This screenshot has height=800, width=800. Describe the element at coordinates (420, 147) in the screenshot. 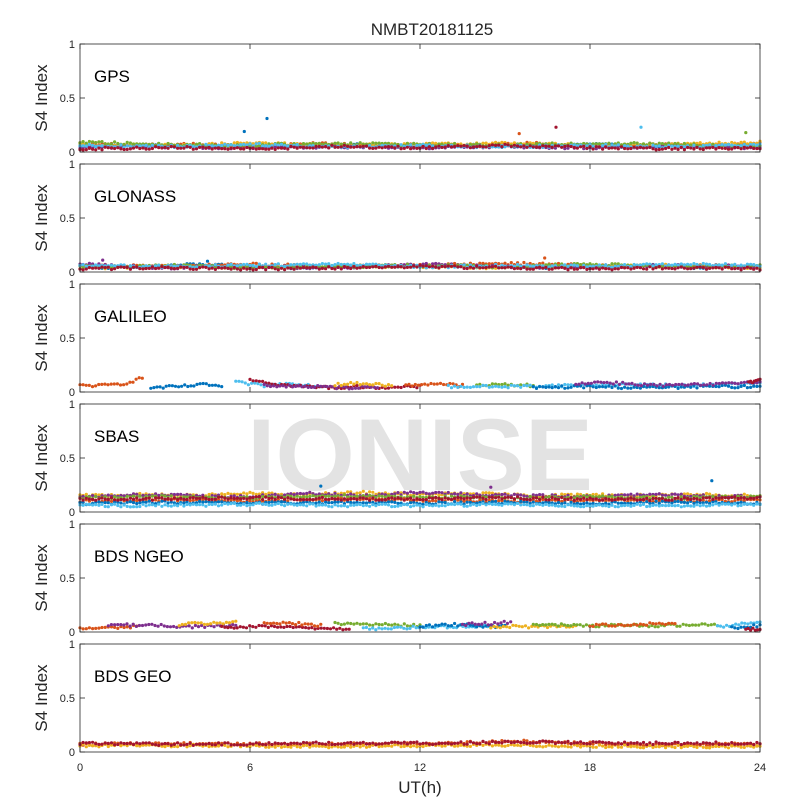

I see `series-track` at that location.